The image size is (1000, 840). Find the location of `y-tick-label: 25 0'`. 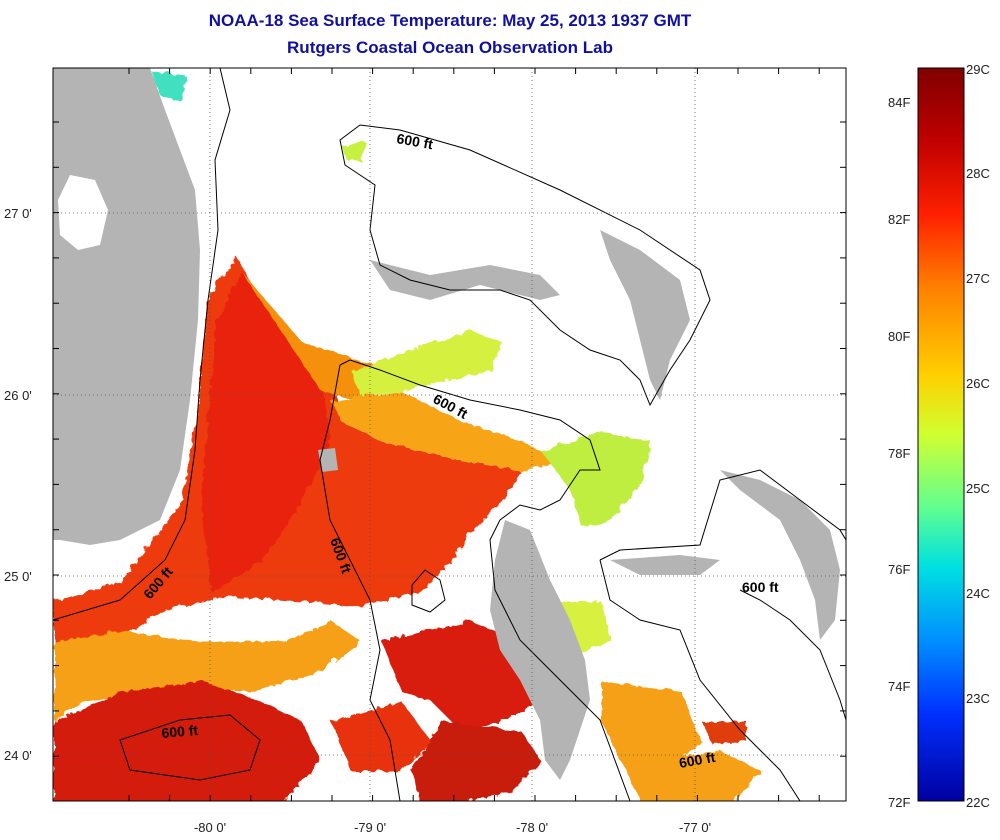

y-tick-label: 25 0' is located at coordinates (18, 576).